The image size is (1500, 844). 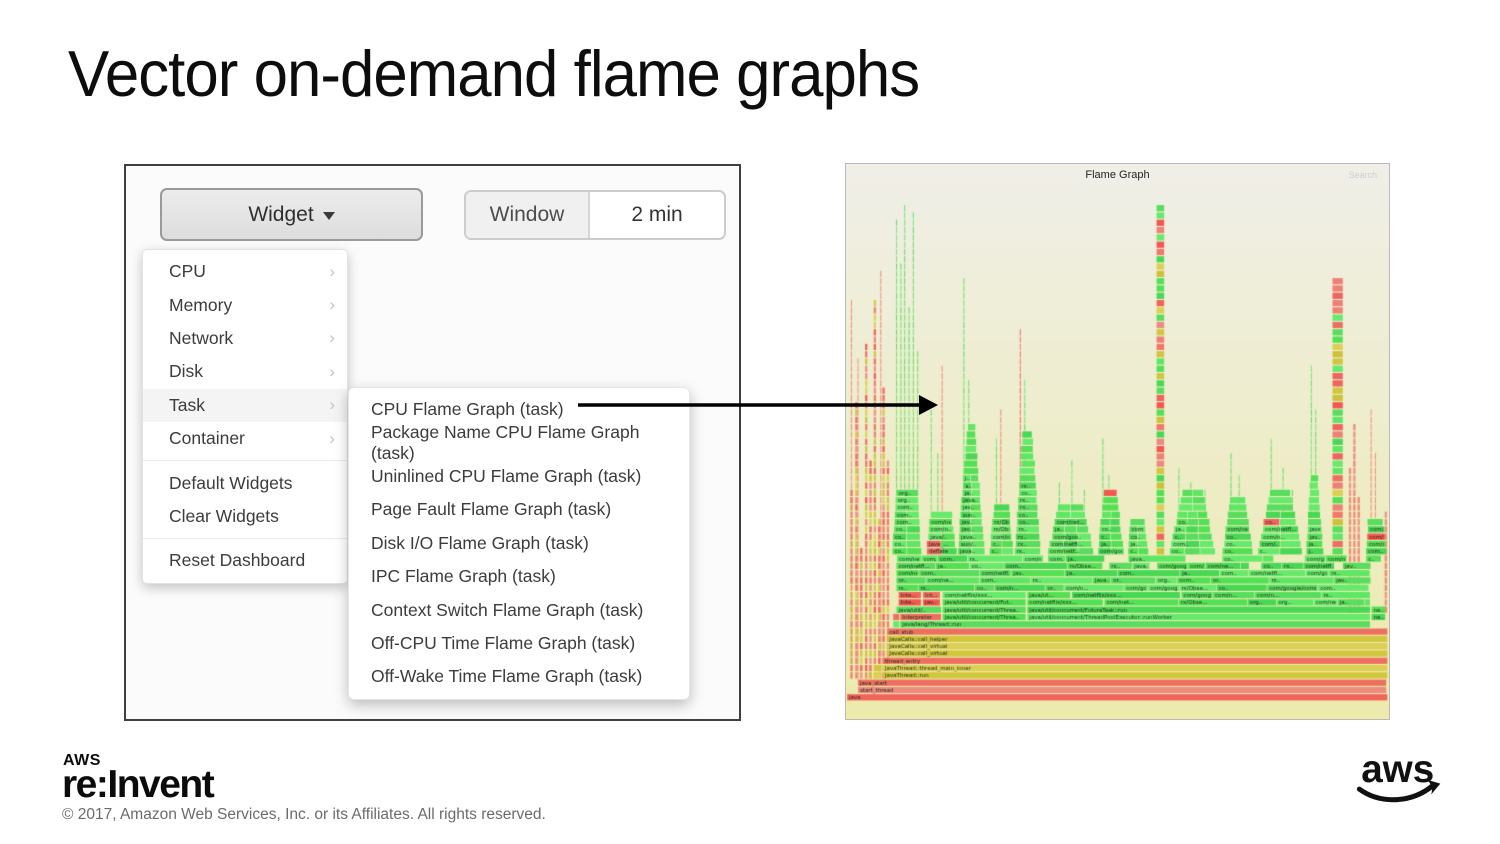 I want to click on menu-item-label: Page Fault Flame Graph (task), so click(x=491, y=509).